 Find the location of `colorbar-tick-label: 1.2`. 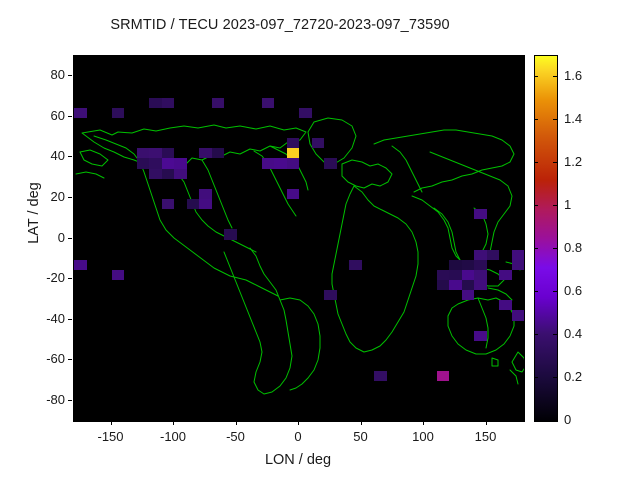

colorbar-tick-label: 1.2 is located at coordinates (573, 162).